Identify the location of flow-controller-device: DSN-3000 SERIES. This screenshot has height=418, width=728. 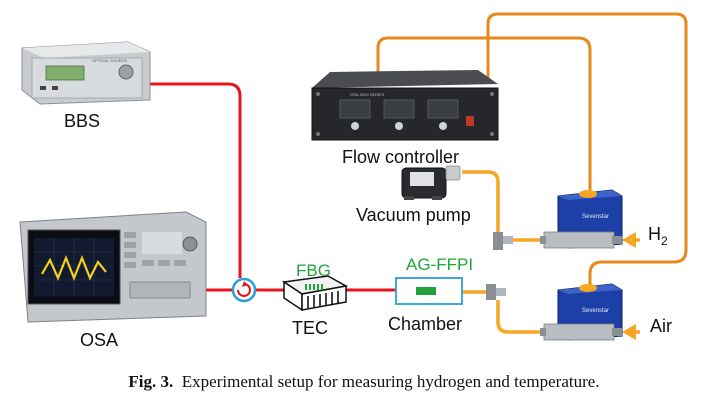
(405, 105).